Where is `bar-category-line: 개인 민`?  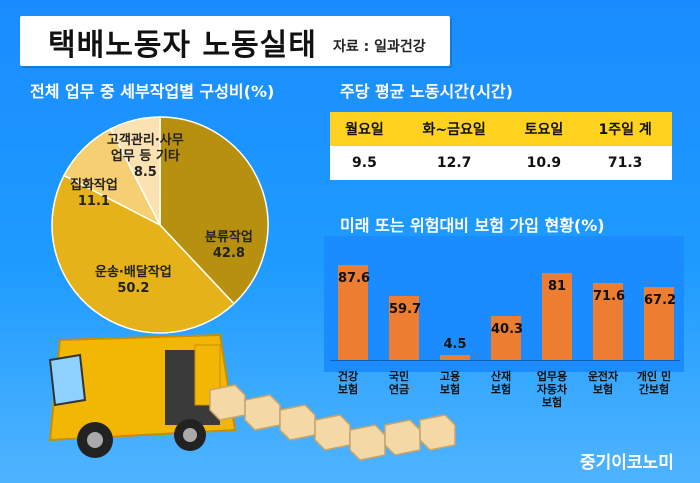
bar-category-line: 개인 민 is located at coordinates (654, 376).